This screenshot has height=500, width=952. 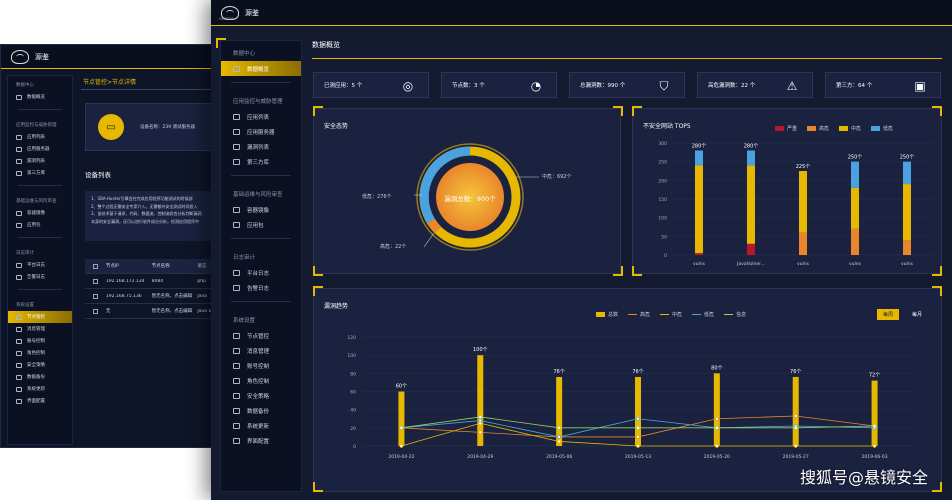 I want to click on sidebar-item: 数据概览, so click(x=261, y=68).